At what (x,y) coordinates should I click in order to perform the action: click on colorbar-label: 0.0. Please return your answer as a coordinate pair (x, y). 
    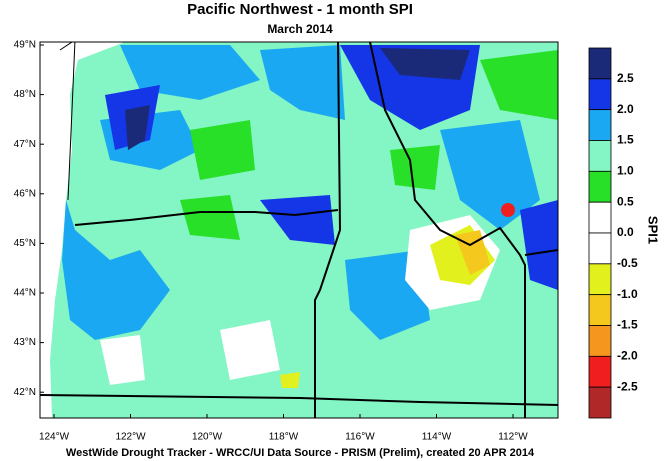
    Looking at the image, I should click on (625, 232).